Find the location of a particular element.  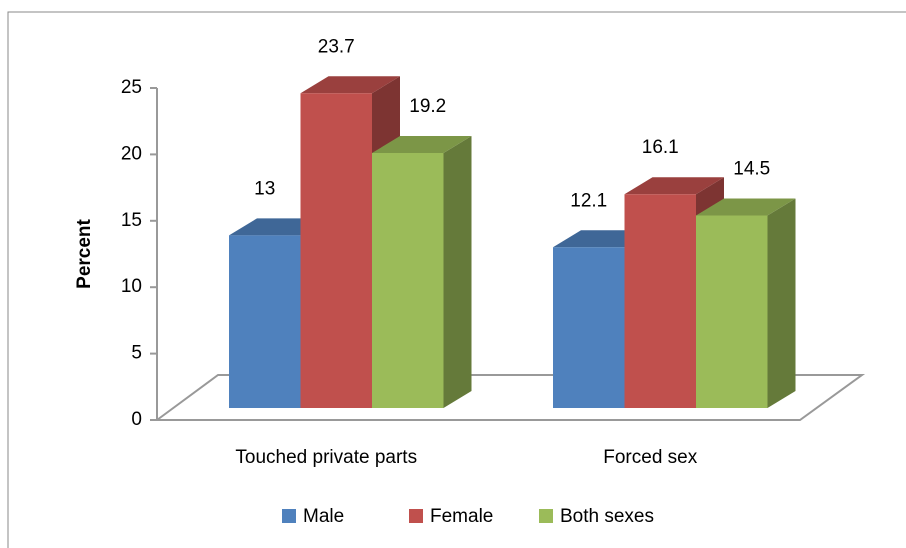

value-label: 16.1 is located at coordinates (660, 147).